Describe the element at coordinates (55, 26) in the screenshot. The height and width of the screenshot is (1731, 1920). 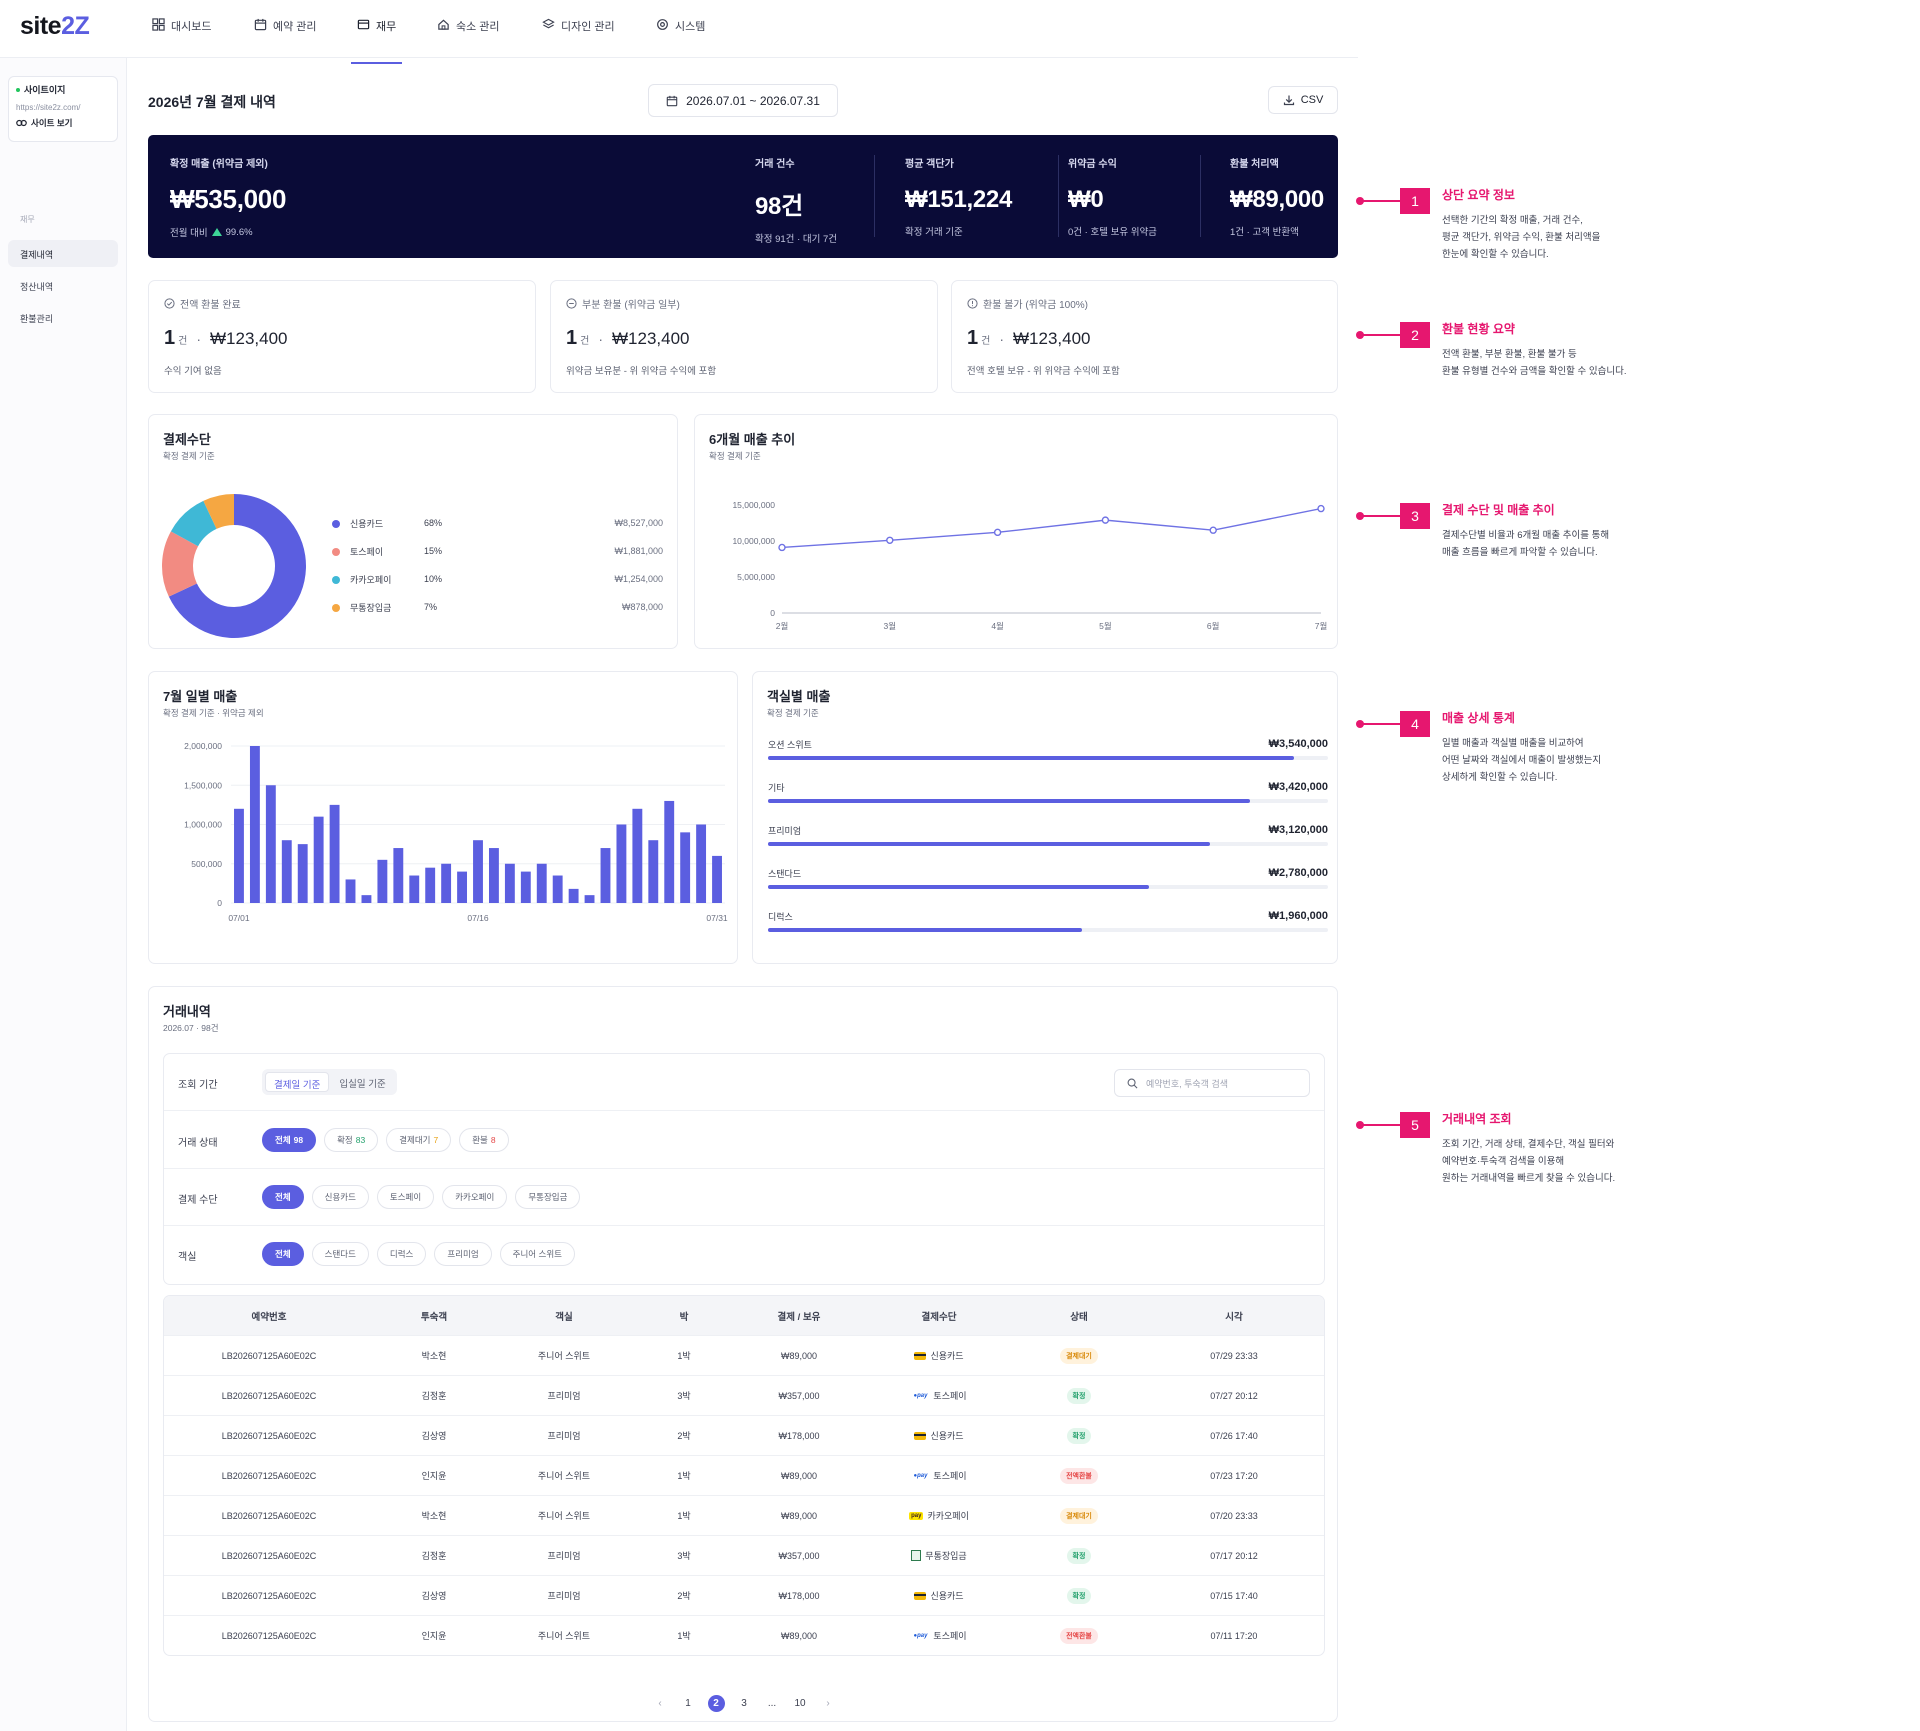
I see `site-logo: site2Z` at that location.